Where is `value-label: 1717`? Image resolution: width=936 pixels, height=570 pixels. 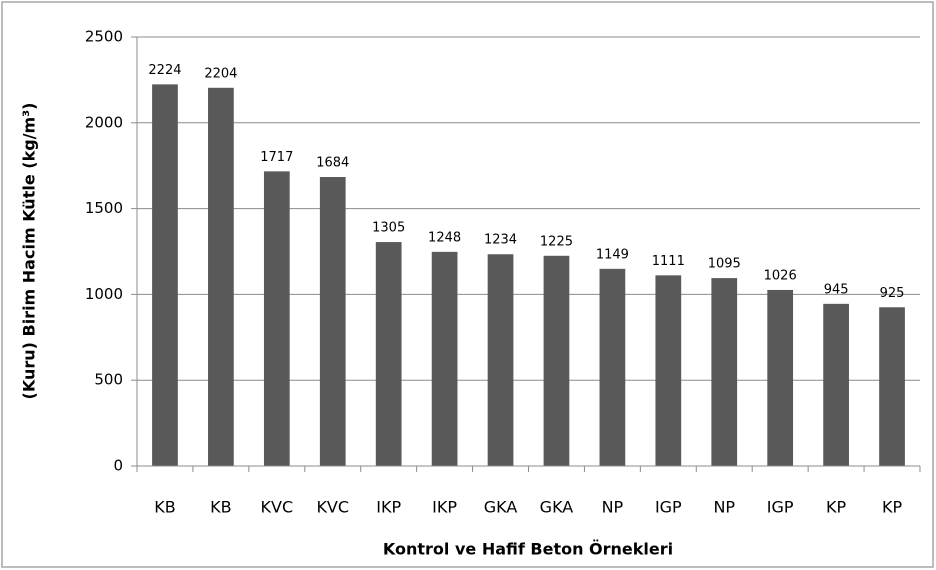
value-label: 1717 is located at coordinates (276, 157).